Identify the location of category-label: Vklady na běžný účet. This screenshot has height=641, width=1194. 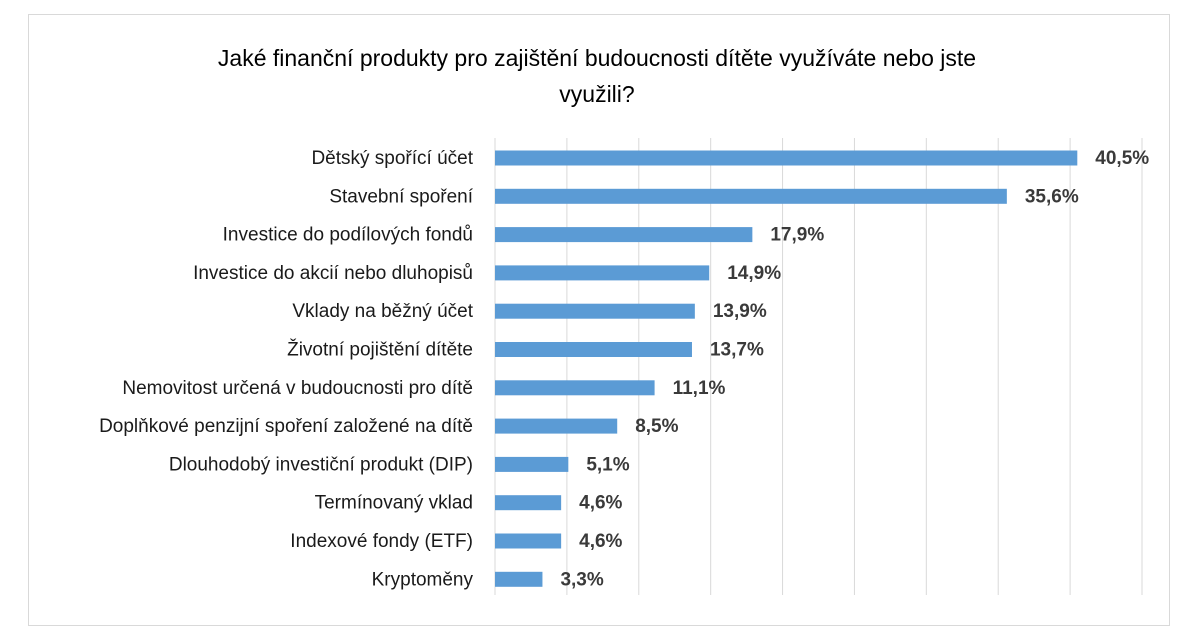
(382, 311).